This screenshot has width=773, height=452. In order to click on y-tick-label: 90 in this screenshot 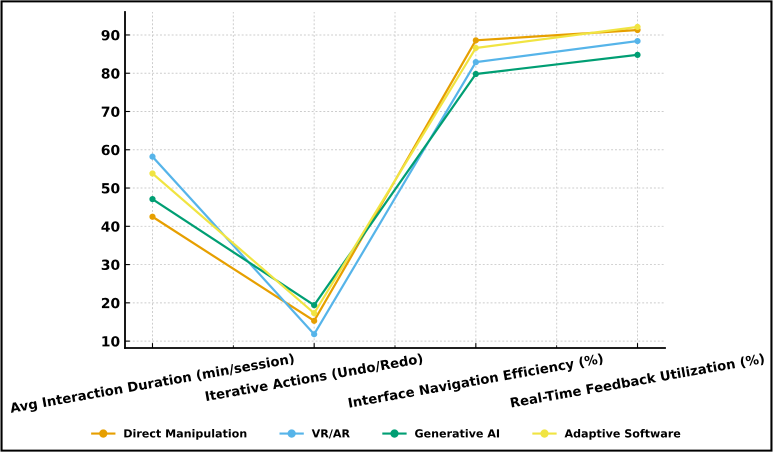, I will do `click(111, 35)`.